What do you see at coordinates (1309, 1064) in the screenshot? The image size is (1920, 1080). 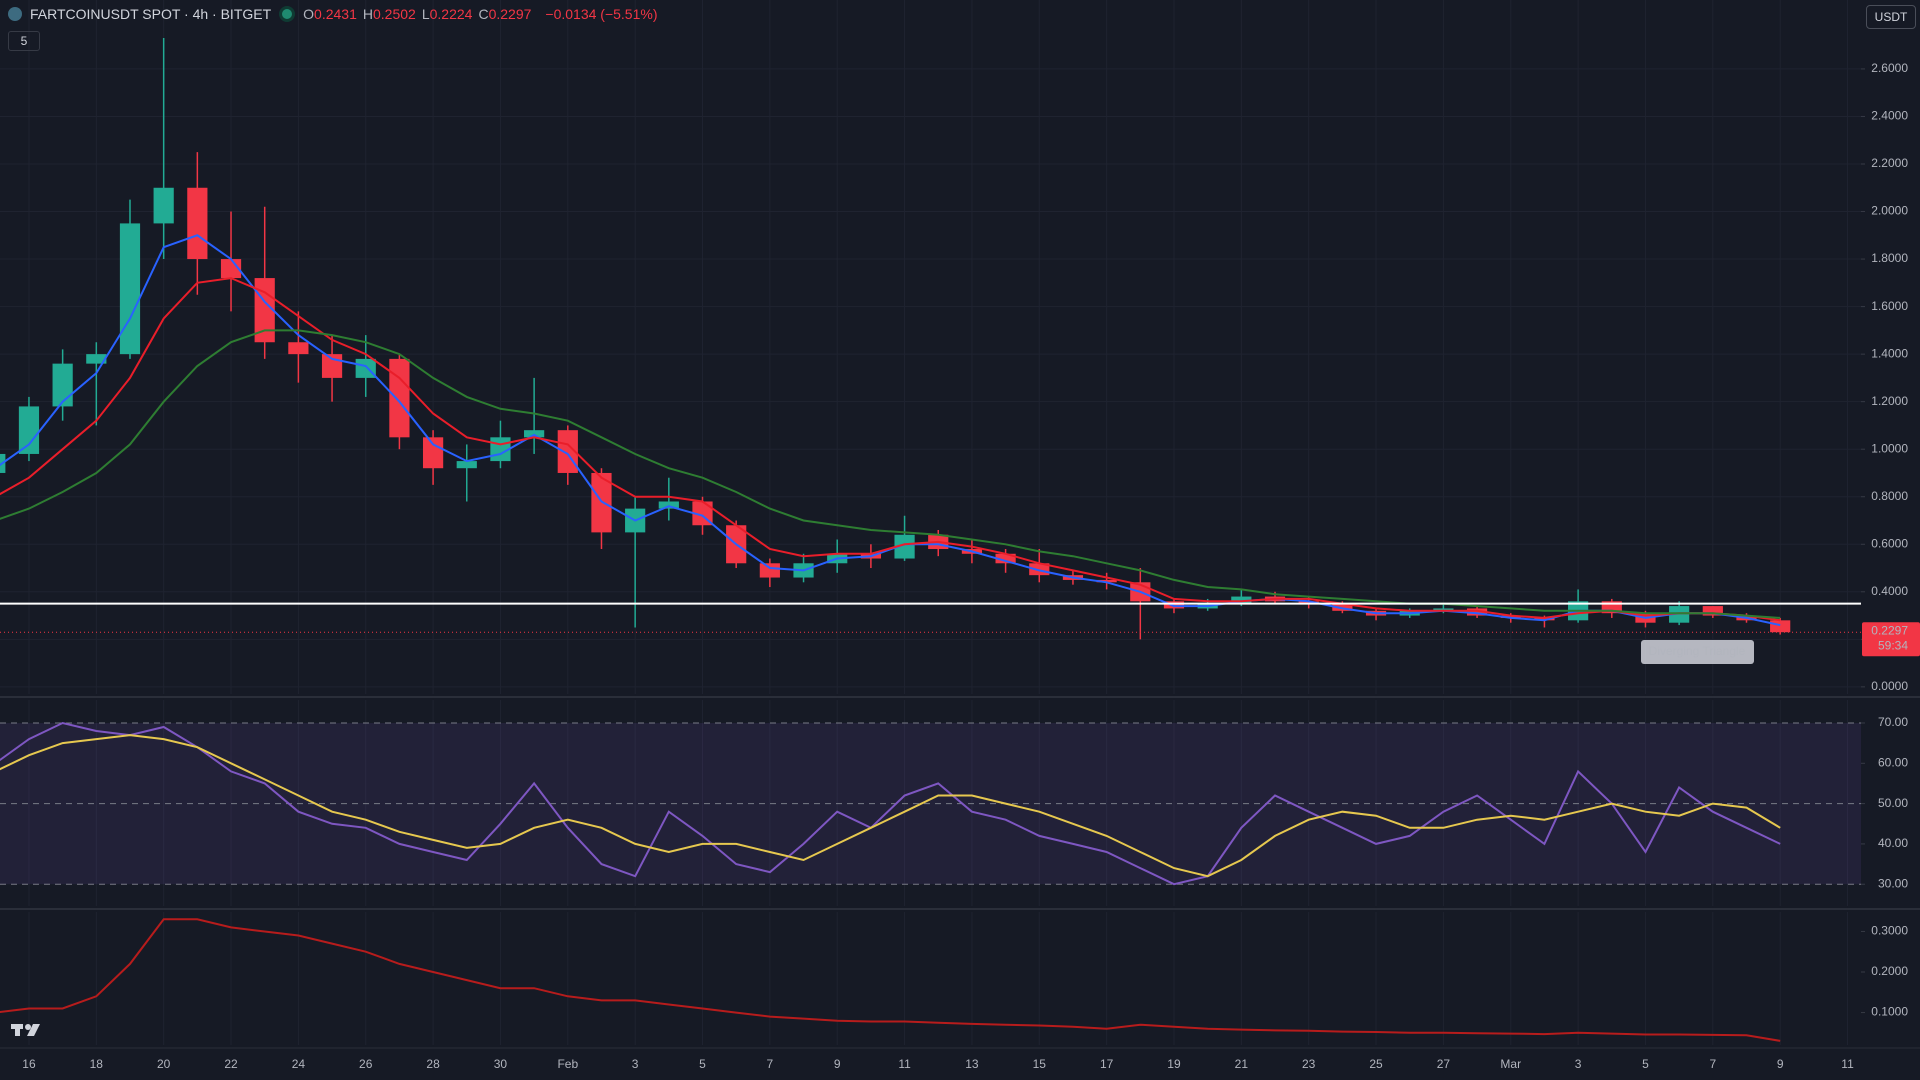 I see `x-tick-label: 23` at bounding box center [1309, 1064].